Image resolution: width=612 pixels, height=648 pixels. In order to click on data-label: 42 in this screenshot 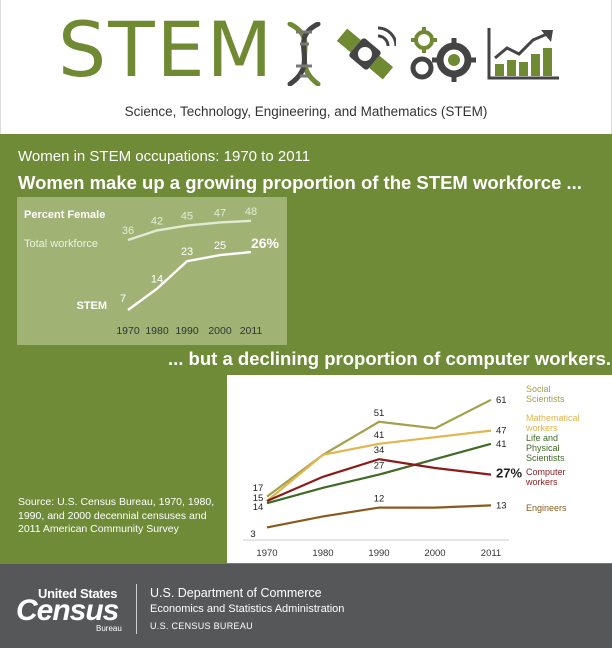, I will do `click(157, 221)`.